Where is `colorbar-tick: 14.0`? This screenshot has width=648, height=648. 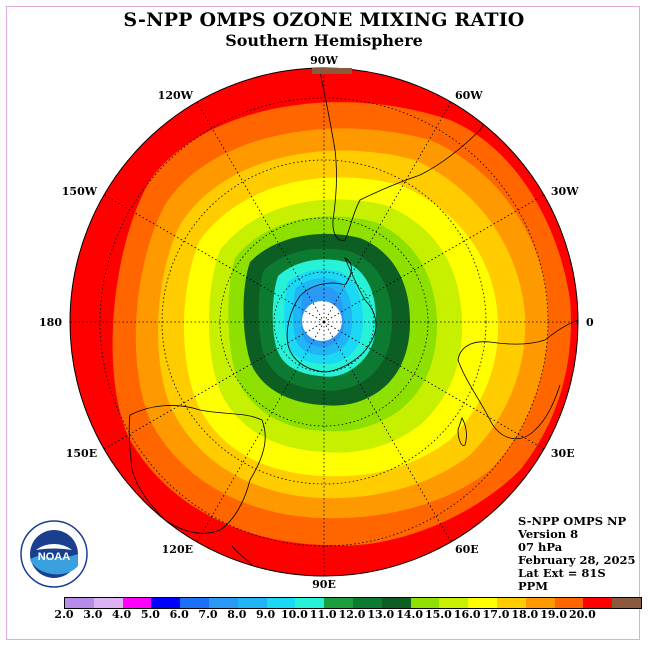 colorbar-tick: 14.0 is located at coordinates (409, 614).